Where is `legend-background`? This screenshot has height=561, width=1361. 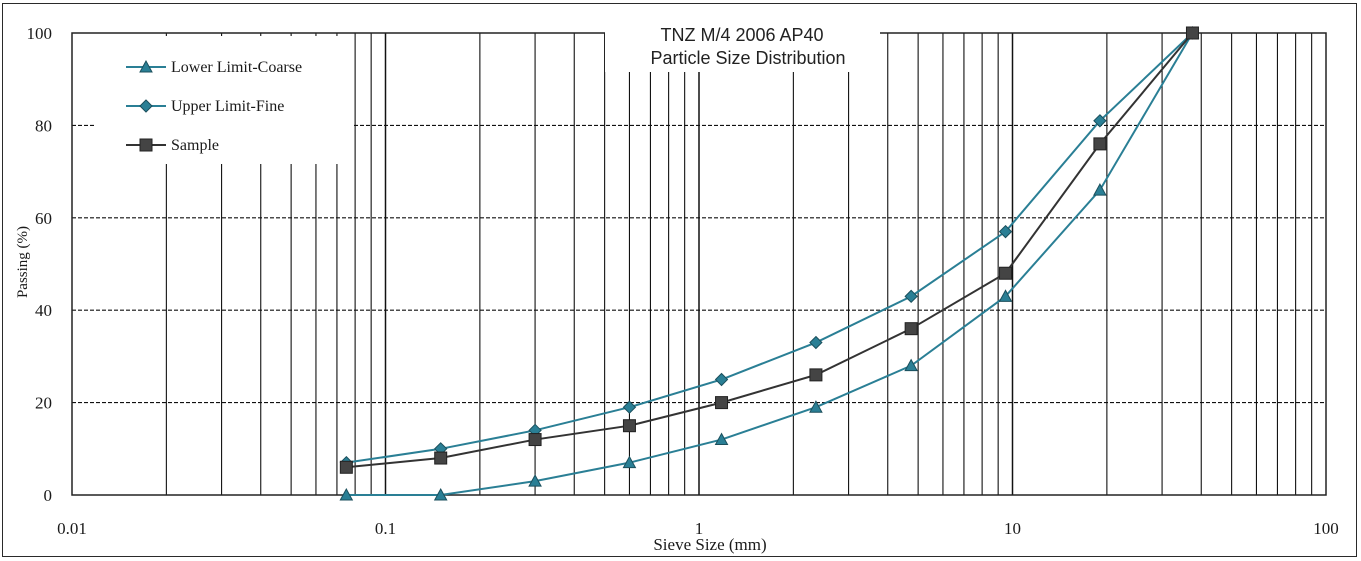
legend-background is located at coordinates (225, 100).